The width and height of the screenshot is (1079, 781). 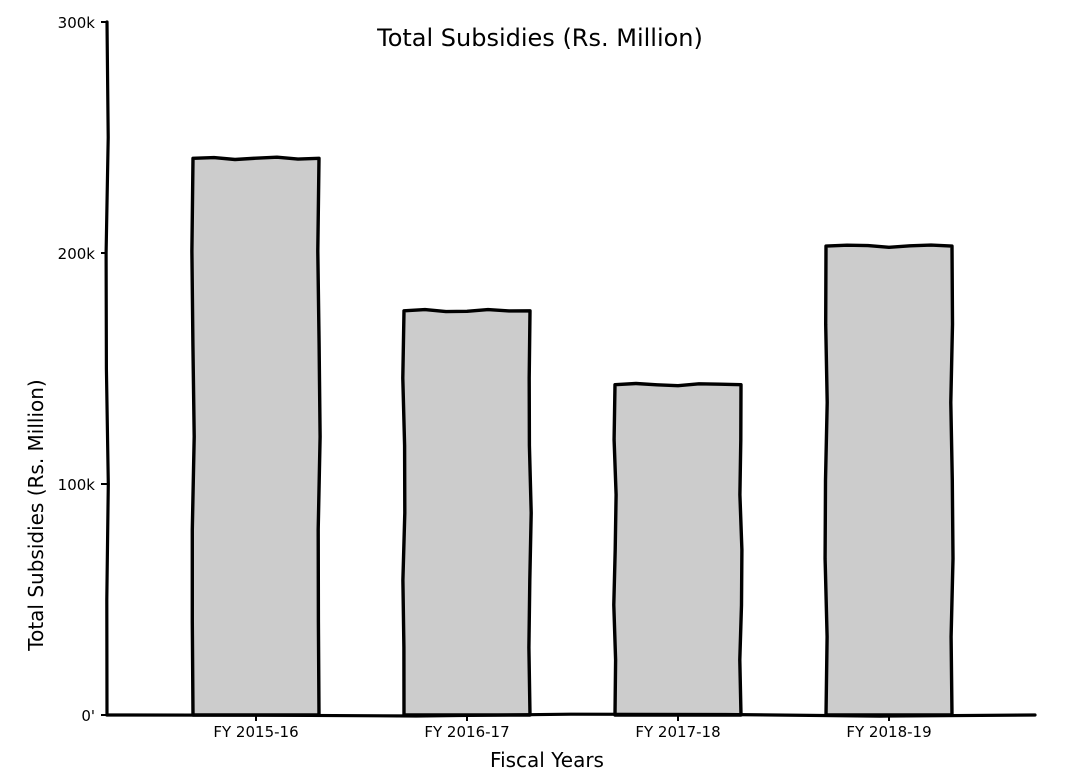 I want to click on x-axis-line, so click(x=571, y=715).